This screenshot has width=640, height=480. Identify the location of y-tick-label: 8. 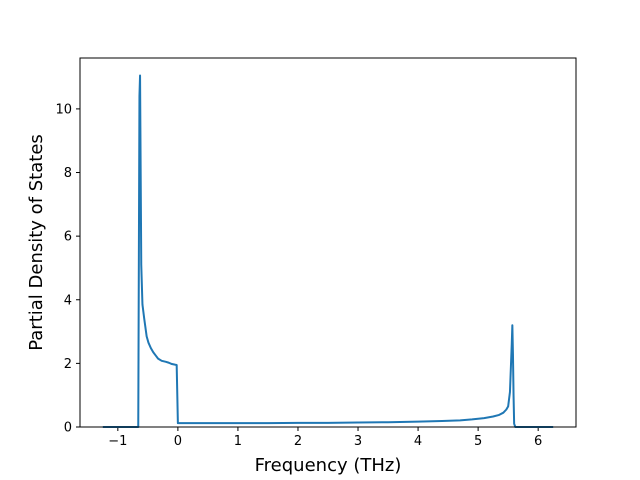
(68, 173).